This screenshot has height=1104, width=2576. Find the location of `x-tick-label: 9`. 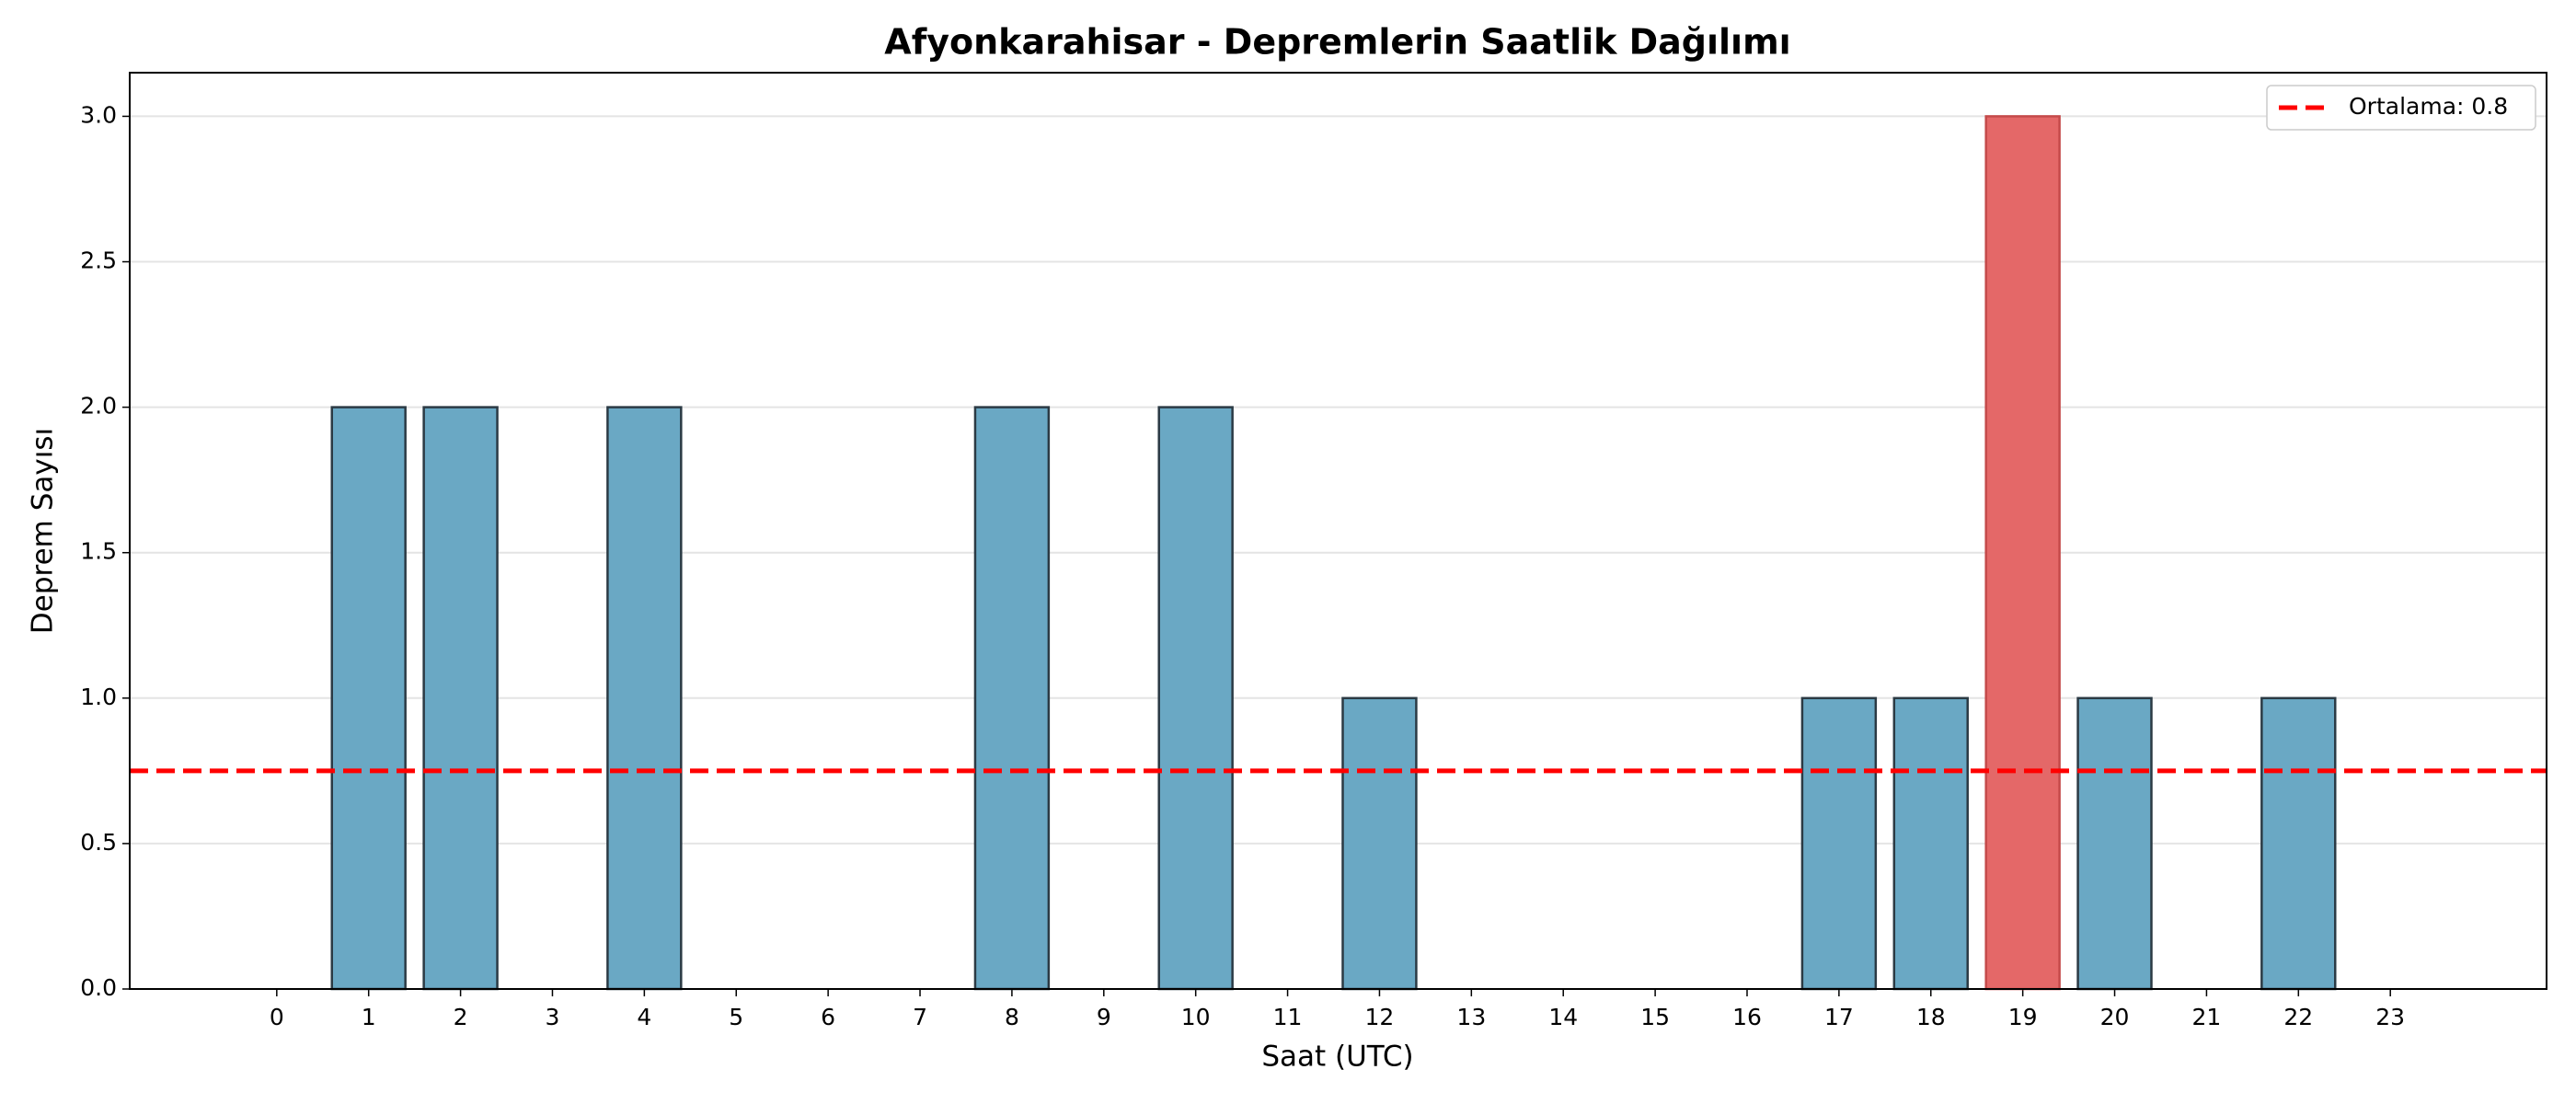

x-tick-label: 9 is located at coordinates (1104, 1017).